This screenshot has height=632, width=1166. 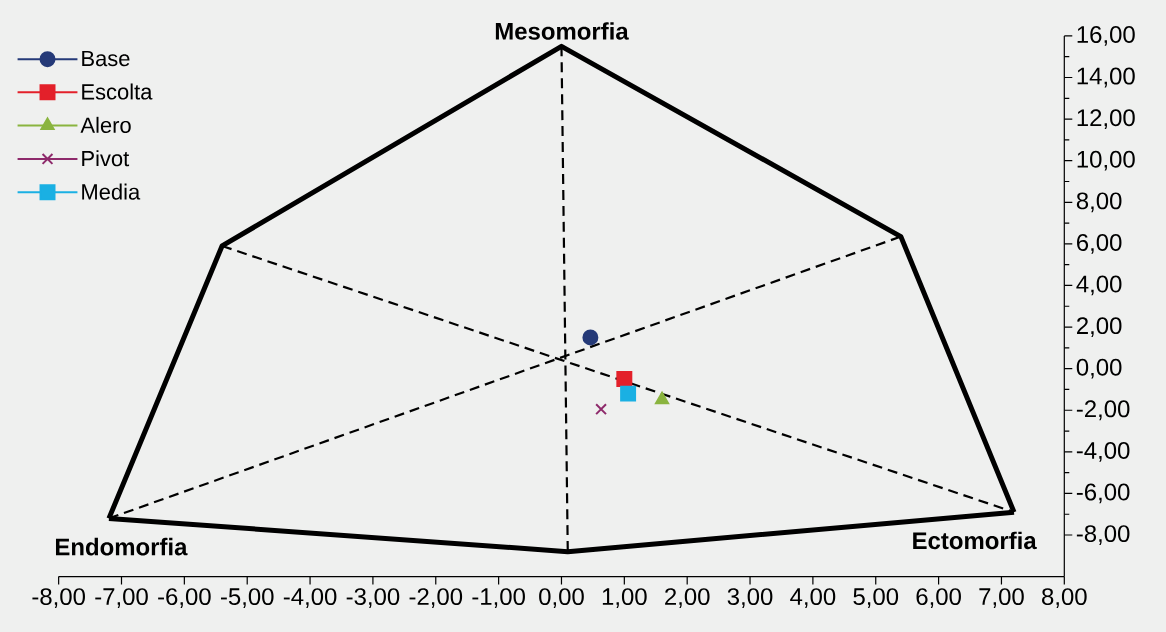 What do you see at coordinates (1099, 368) in the screenshot?
I see `y-tick-label: 0,00` at bounding box center [1099, 368].